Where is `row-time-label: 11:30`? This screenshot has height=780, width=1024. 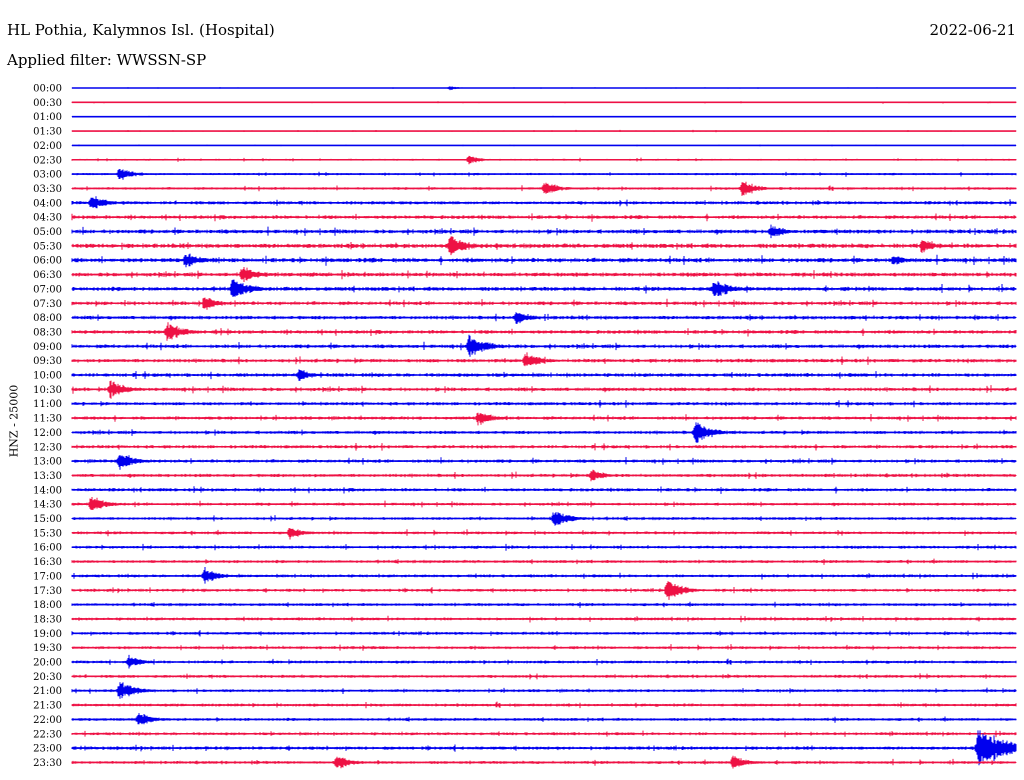 row-time-label: 11:30 is located at coordinates (47, 419).